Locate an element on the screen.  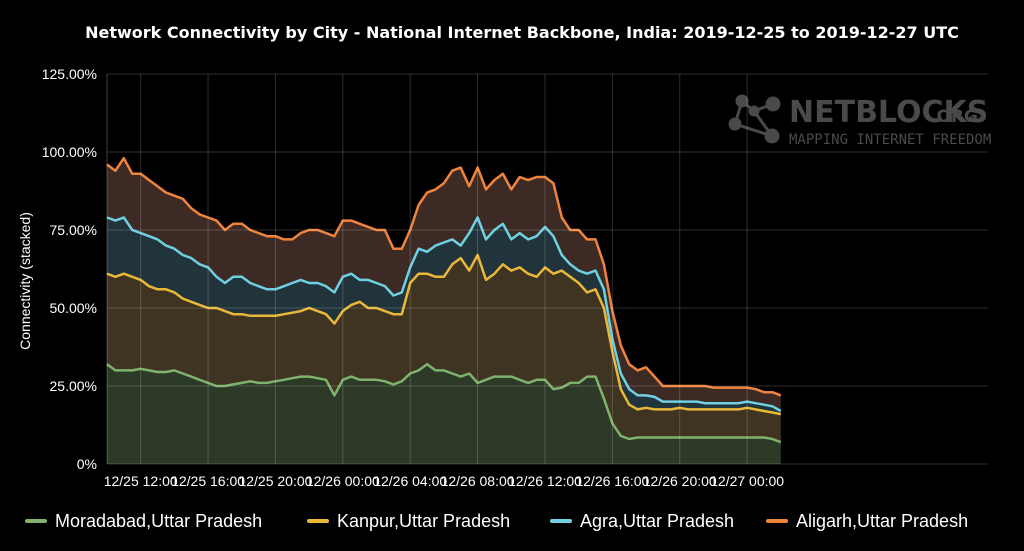
x-tick-label: 12/27 00:00 is located at coordinates (747, 481).